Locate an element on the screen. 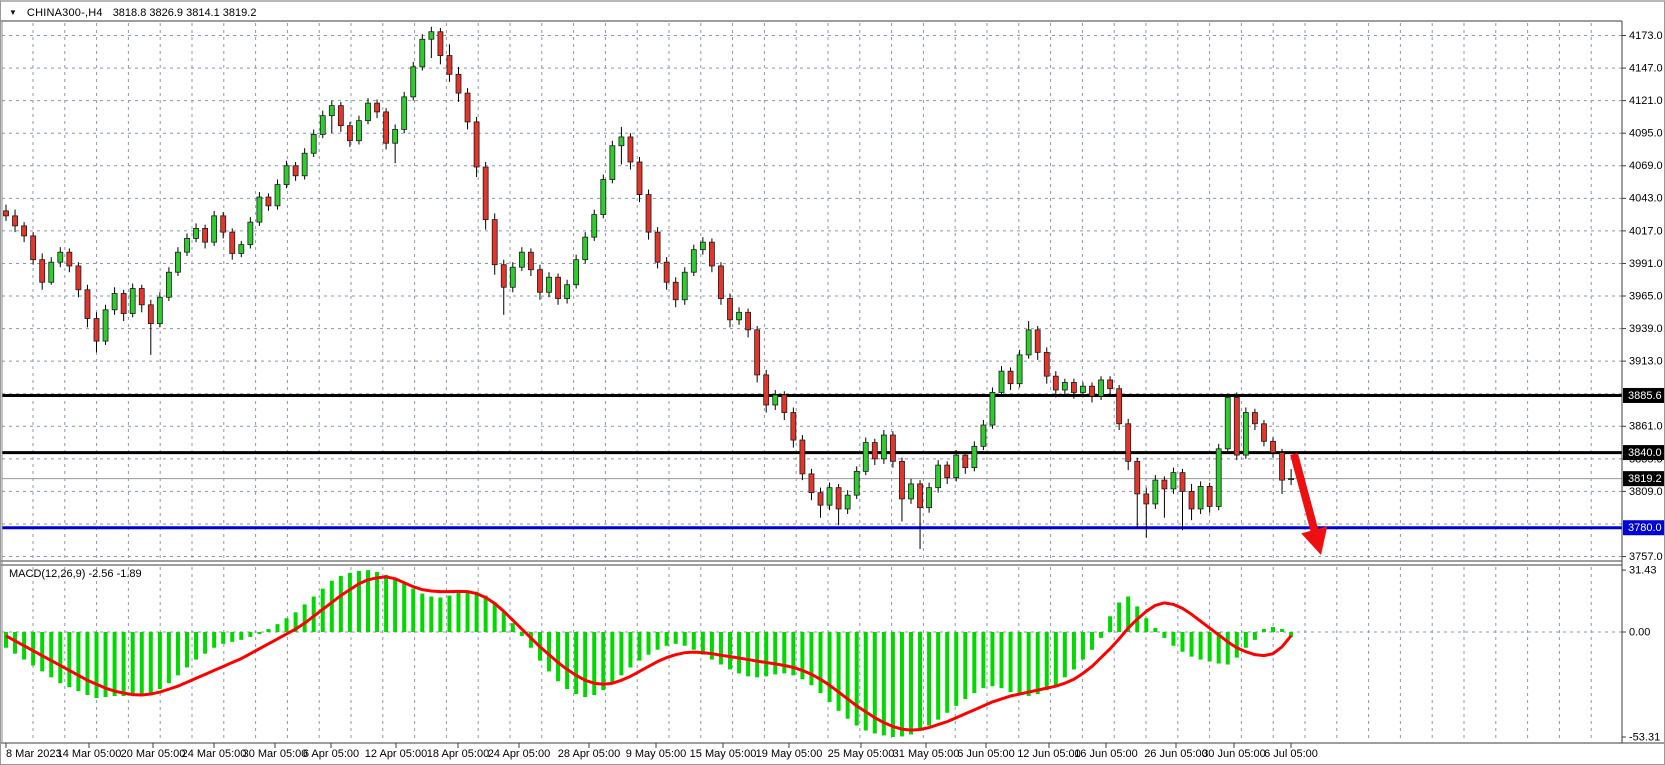 The width and height of the screenshot is (1665, 765). symbol-dropdown-icon: ▼ is located at coordinates (13, 12).